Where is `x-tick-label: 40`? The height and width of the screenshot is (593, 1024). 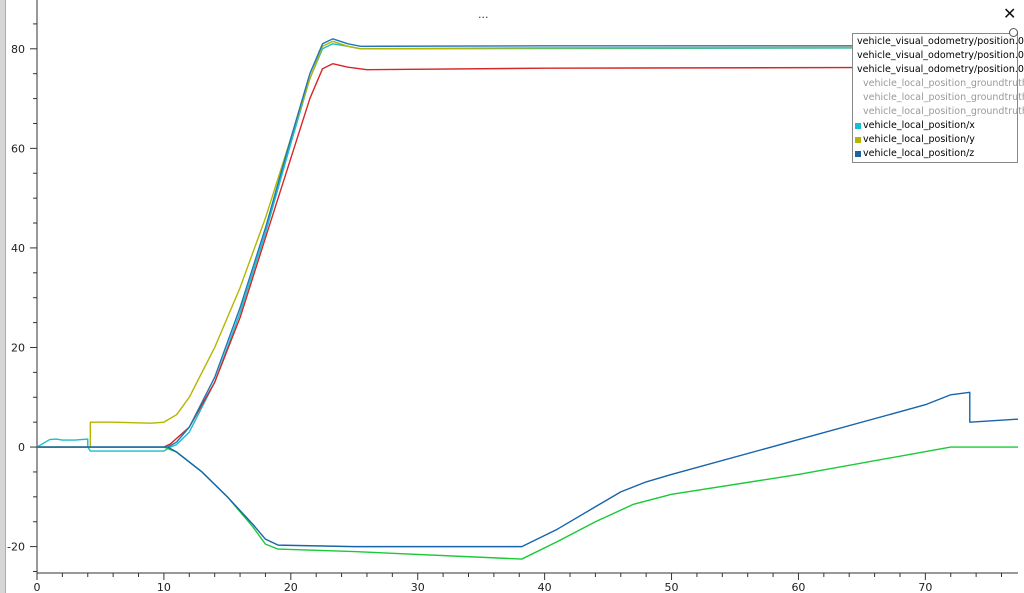 x-tick-label: 40 is located at coordinates (545, 587).